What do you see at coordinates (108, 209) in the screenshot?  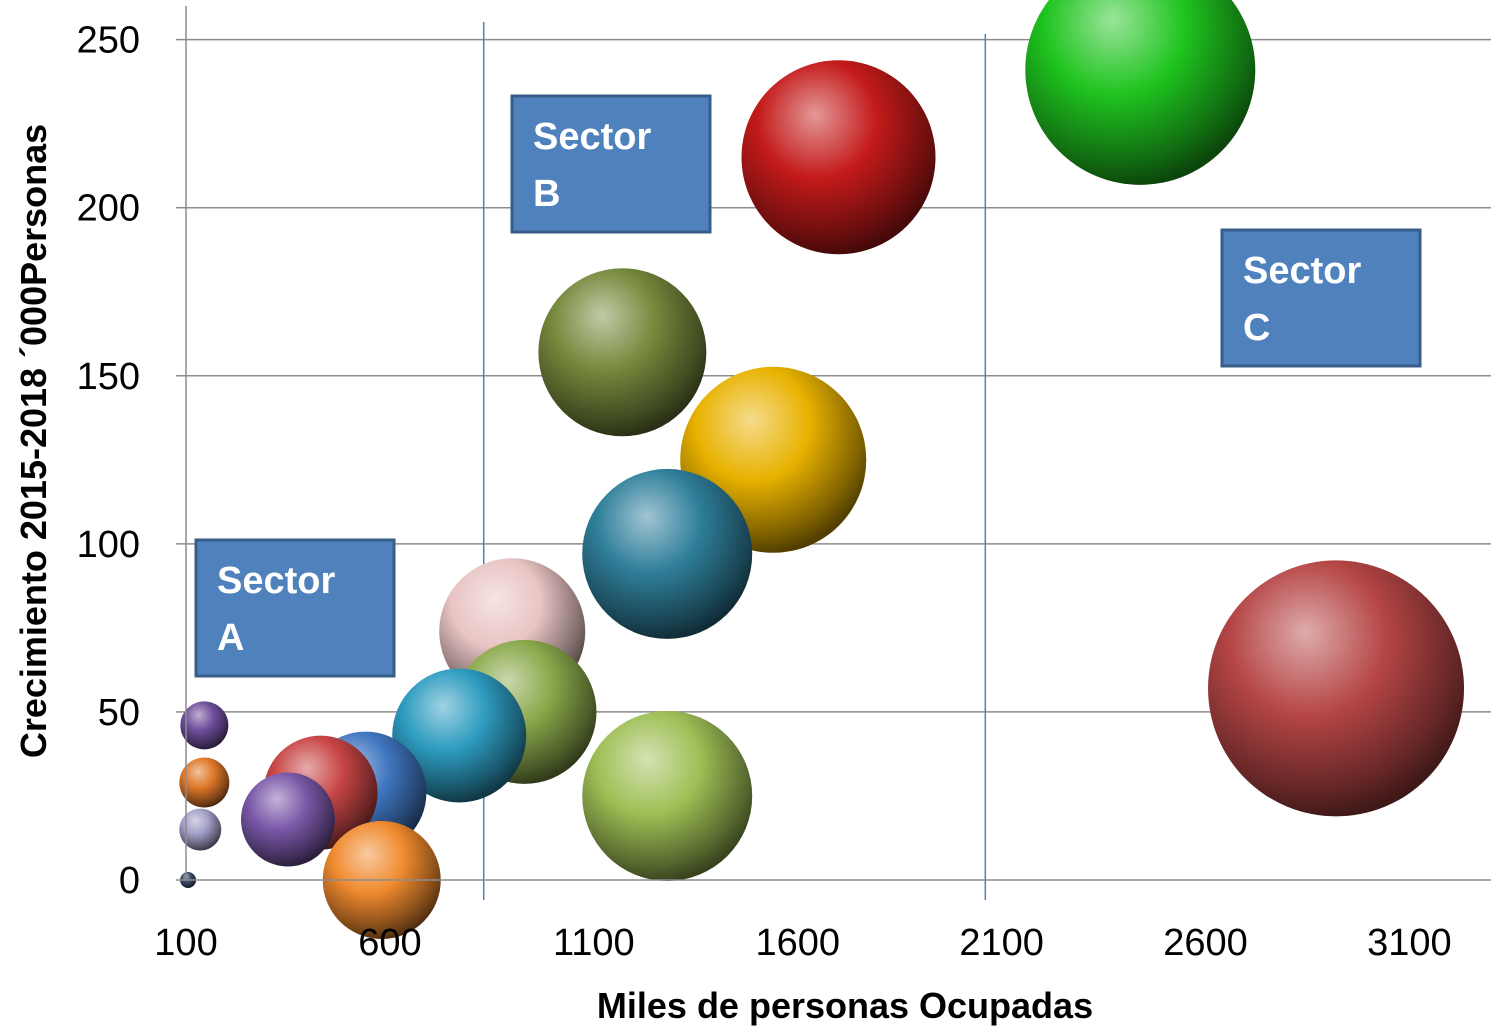 I see `y-tick-label: 200` at bounding box center [108, 209].